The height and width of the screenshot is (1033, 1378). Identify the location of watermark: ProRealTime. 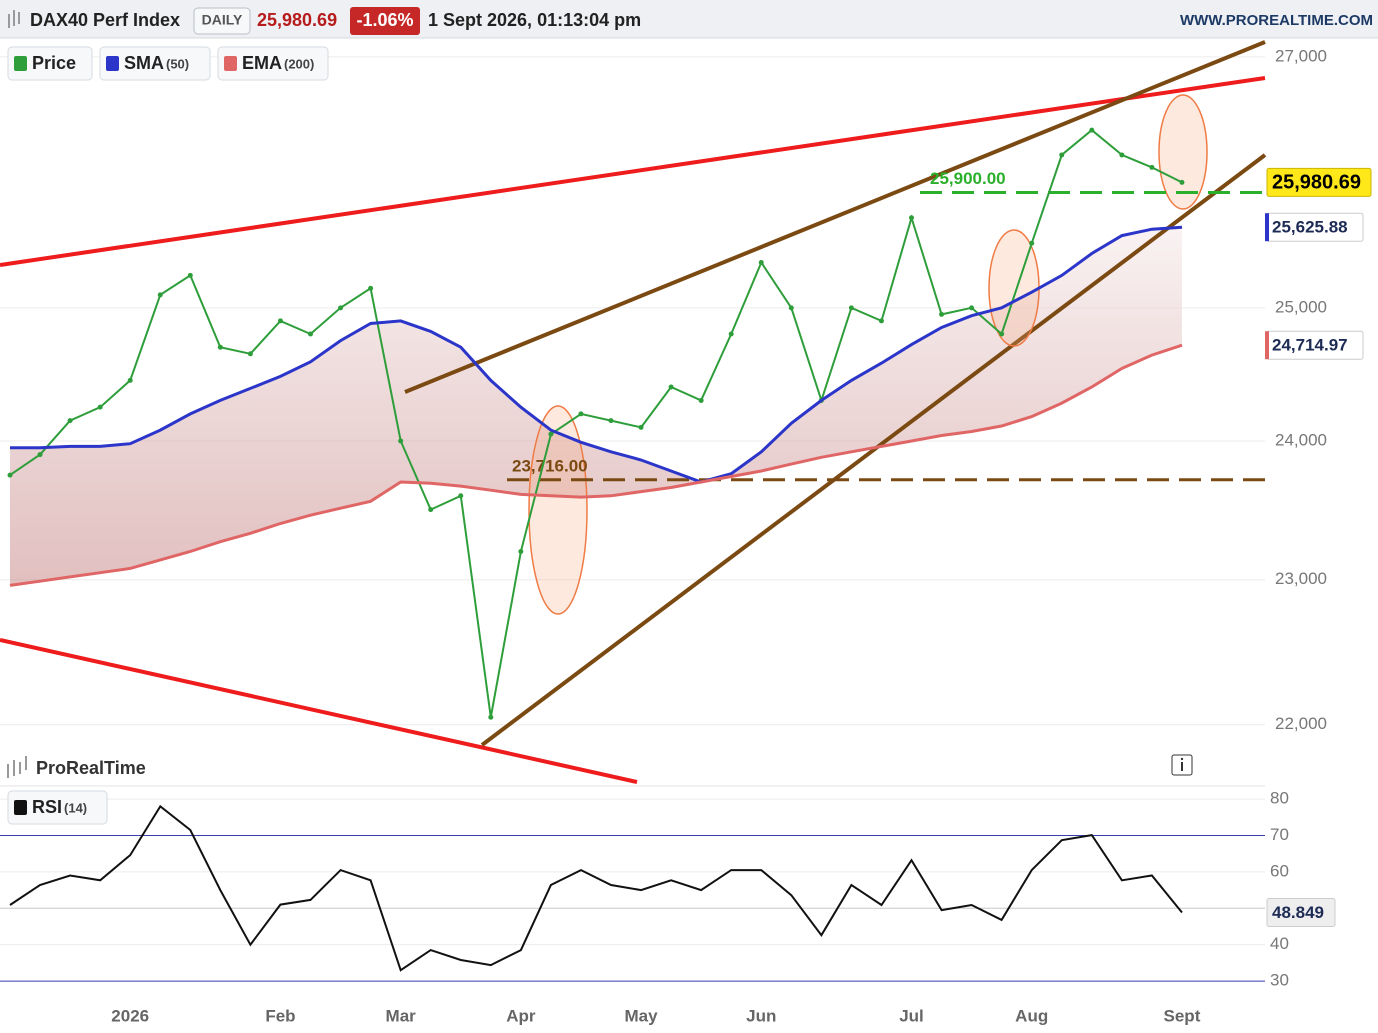
(91, 768).